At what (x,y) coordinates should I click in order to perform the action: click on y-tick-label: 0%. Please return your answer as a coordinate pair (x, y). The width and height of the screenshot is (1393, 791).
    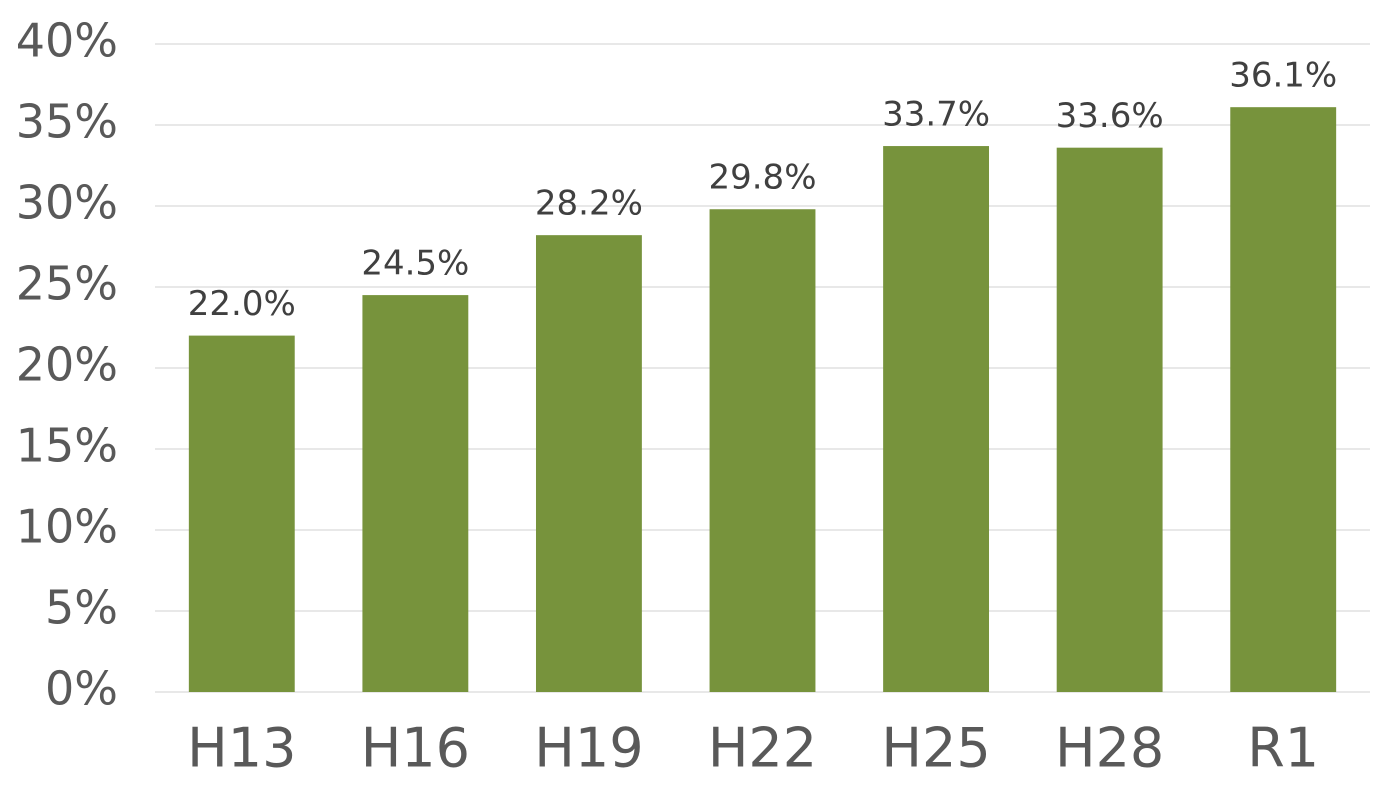
    Looking at the image, I should click on (81, 689).